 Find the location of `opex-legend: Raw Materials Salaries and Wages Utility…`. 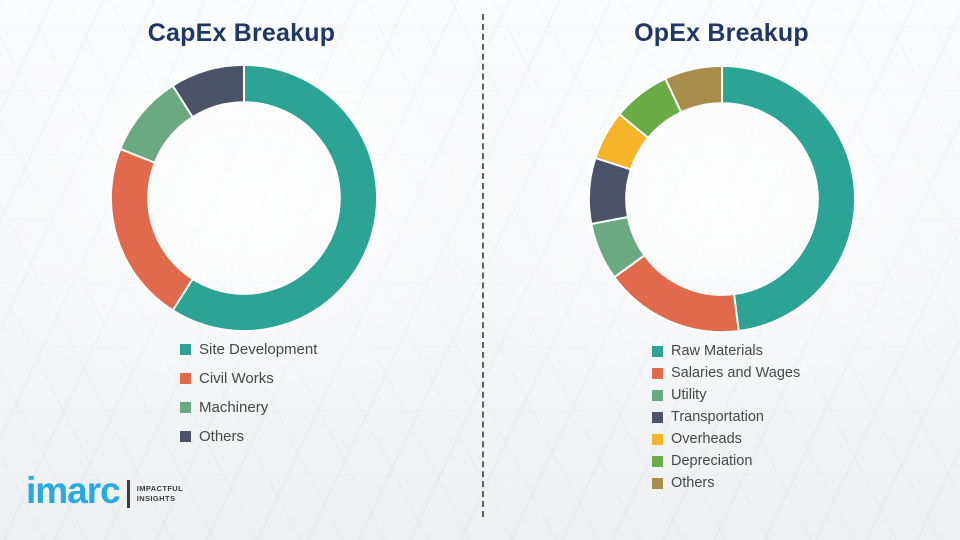

opex-legend: Raw Materials Salaries and Wages Utility… is located at coordinates (726, 417).